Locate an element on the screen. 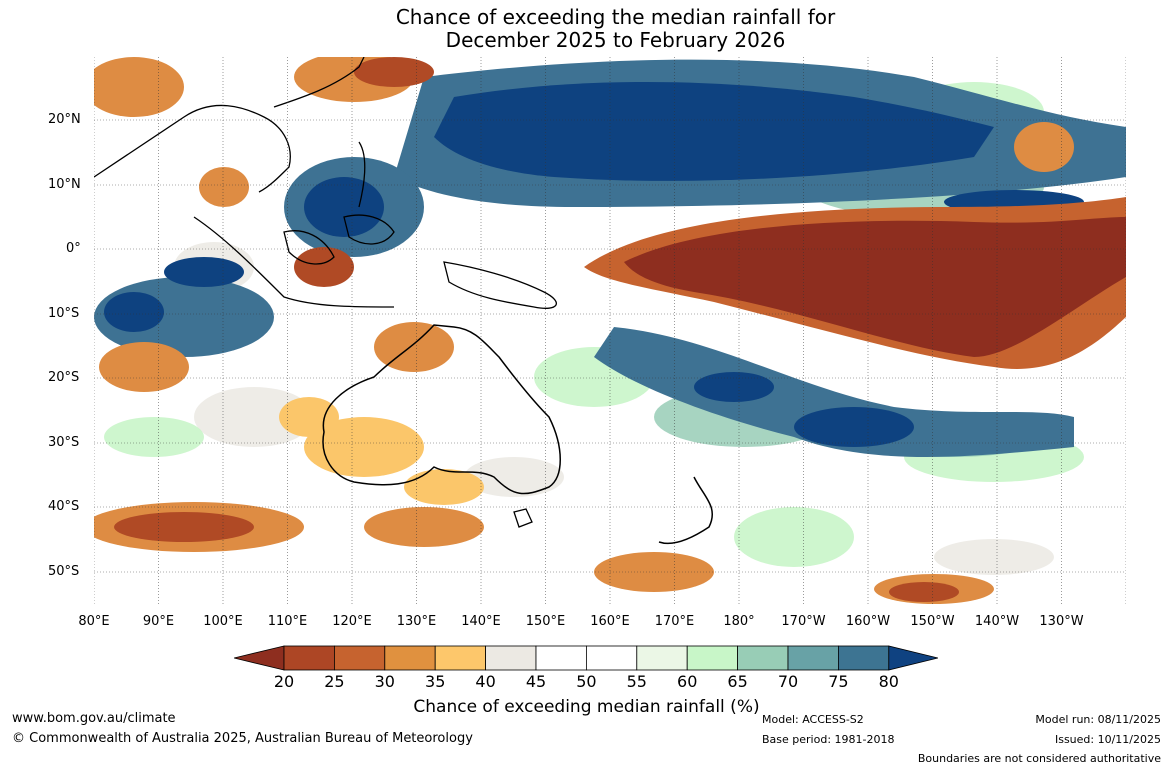  lat-label-50s: 50°S is located at coordinates (64, 571).